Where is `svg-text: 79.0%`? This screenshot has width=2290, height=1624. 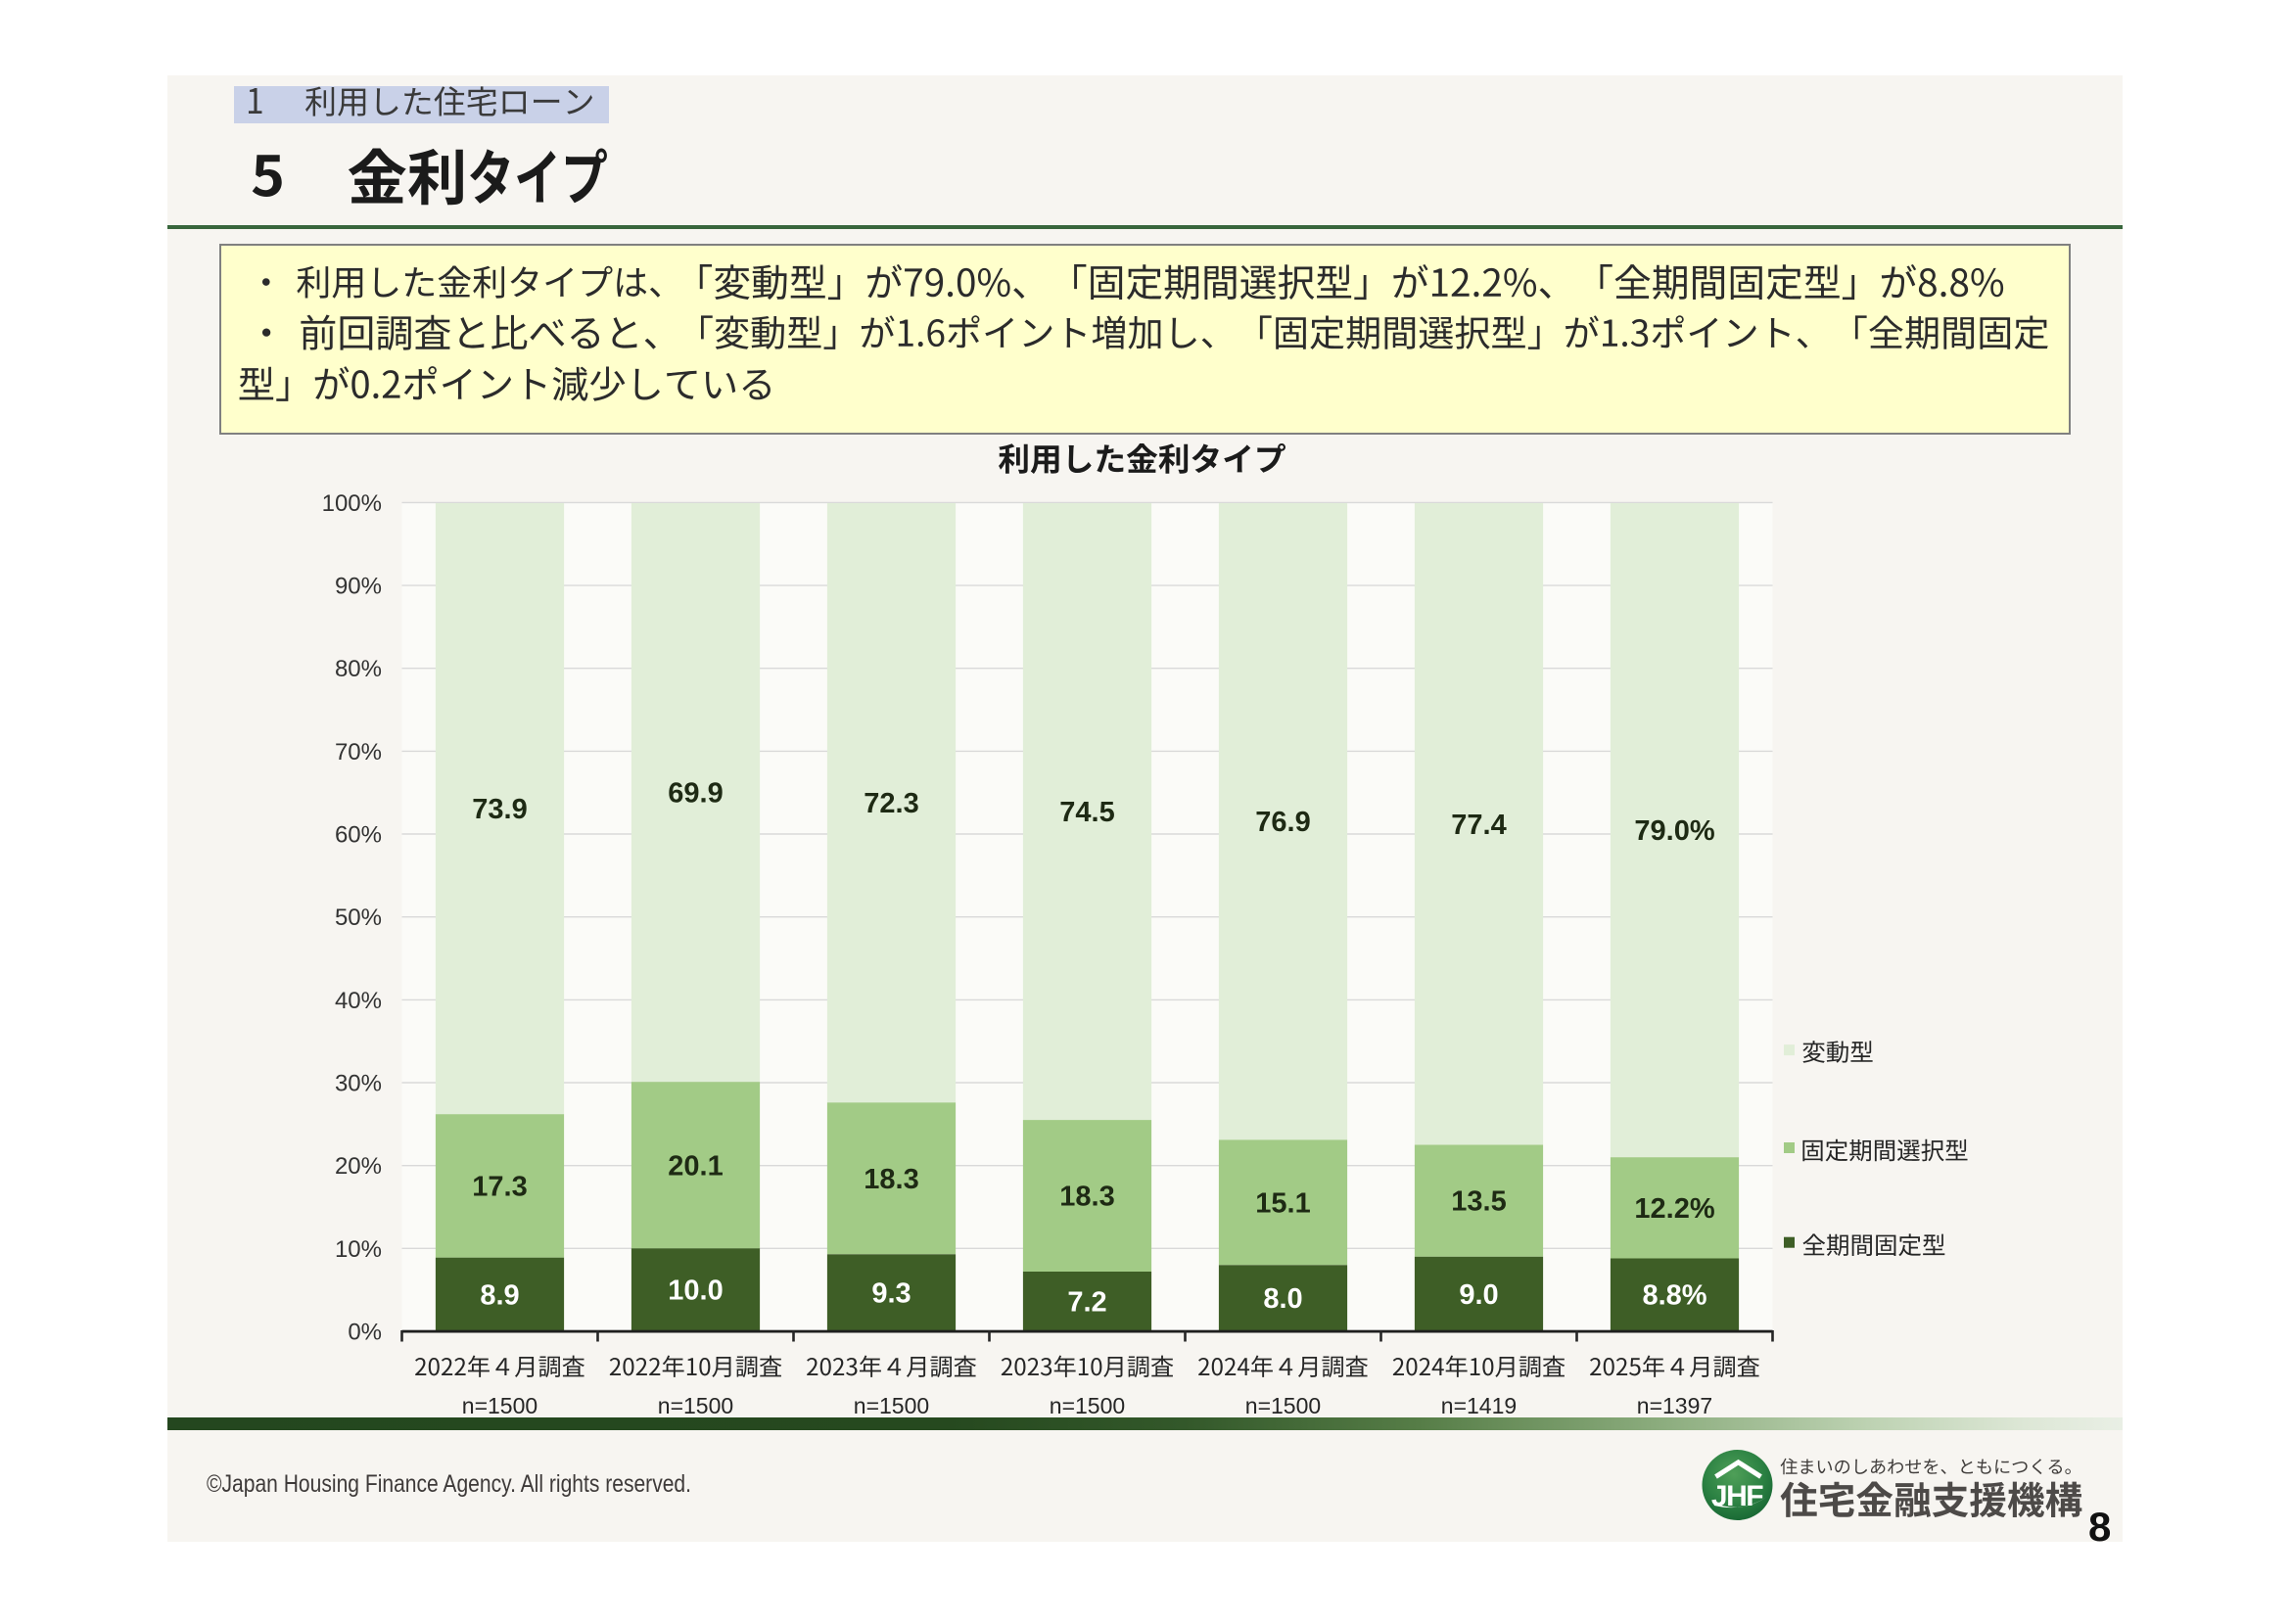
svg-text: 79.0% is located at coordinates (1674, 831).